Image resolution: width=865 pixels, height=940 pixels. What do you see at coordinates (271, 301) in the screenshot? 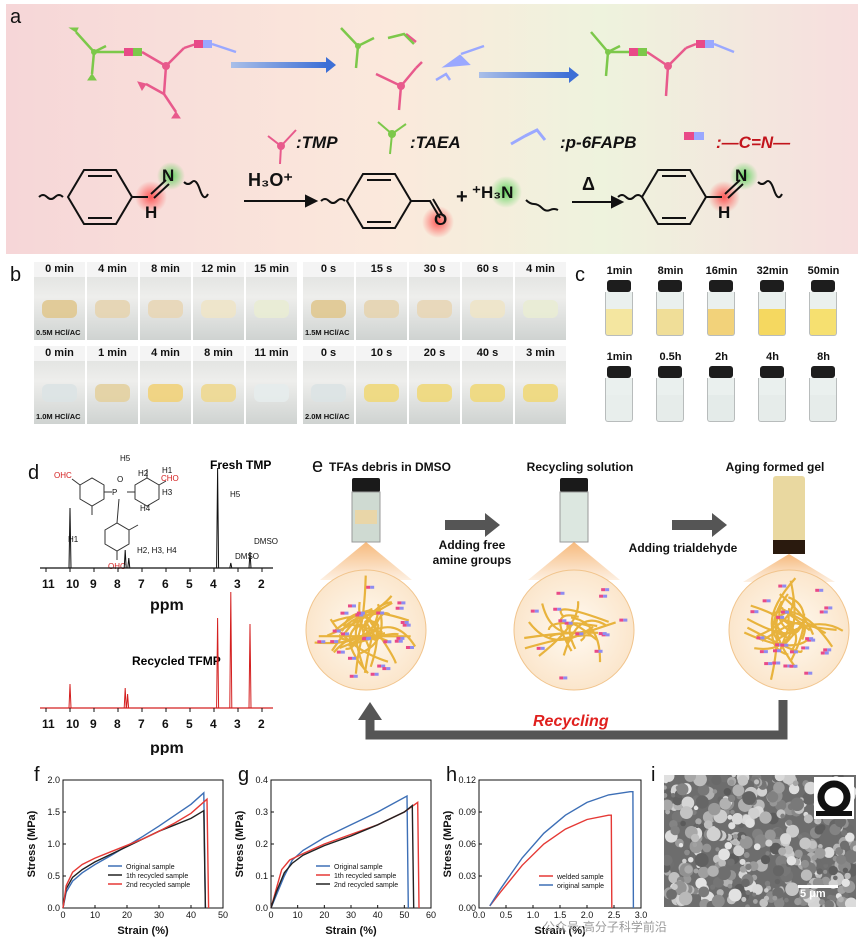
I see `vial-photo: 15 min` at bounding box center [271, 301].